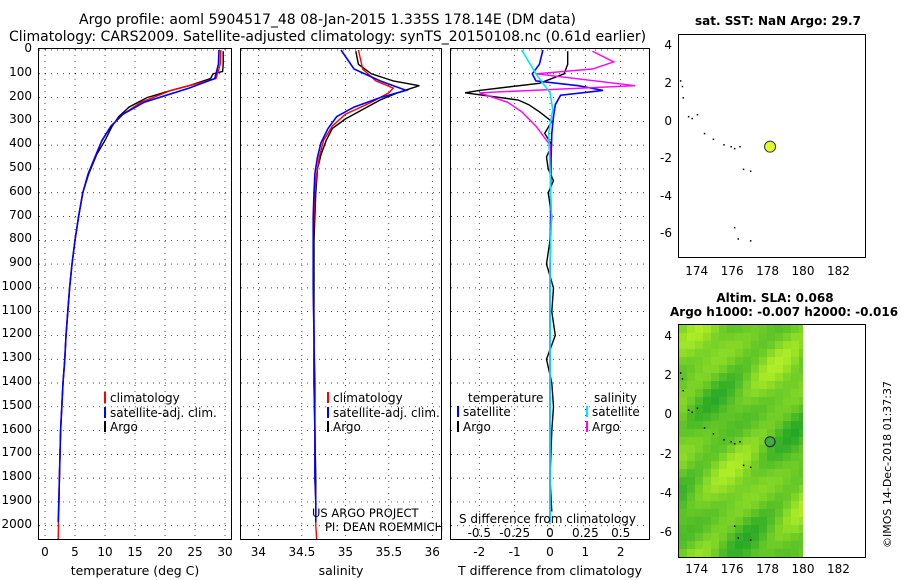 This screenshot has width=900, height=580. What do you see at coordinates (16, 476) in the screenshot?
I see `depth-tick-label: 1800` at bounding box center [16, 476].